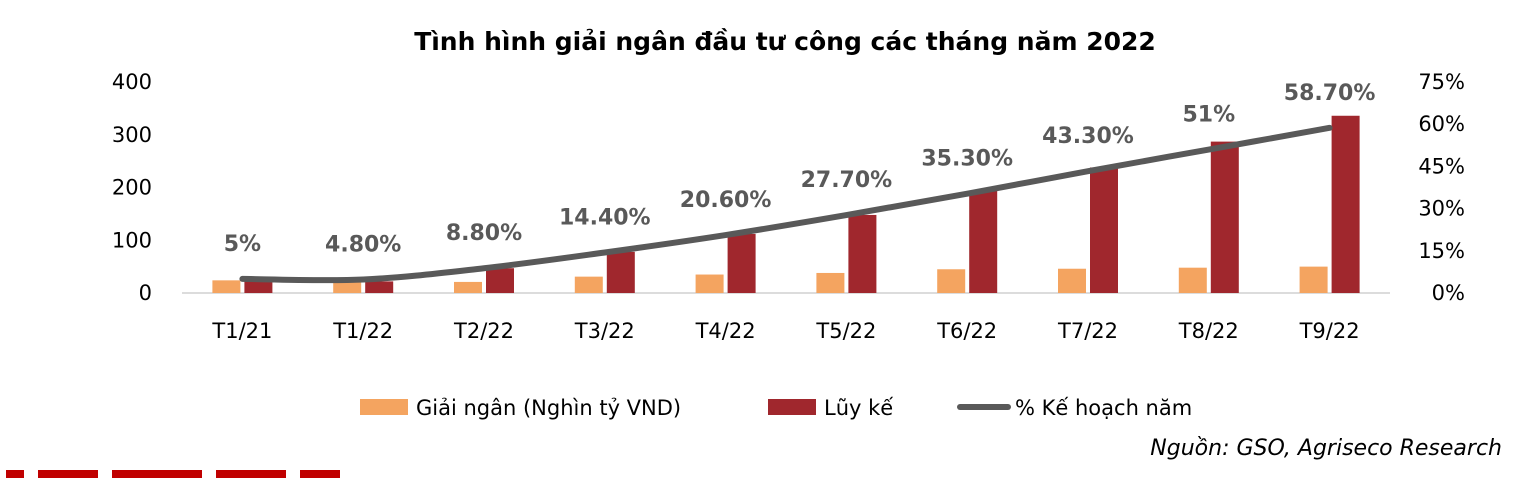  I want to click on data-label-plan-percent: 27.70%, so click(847, 180).